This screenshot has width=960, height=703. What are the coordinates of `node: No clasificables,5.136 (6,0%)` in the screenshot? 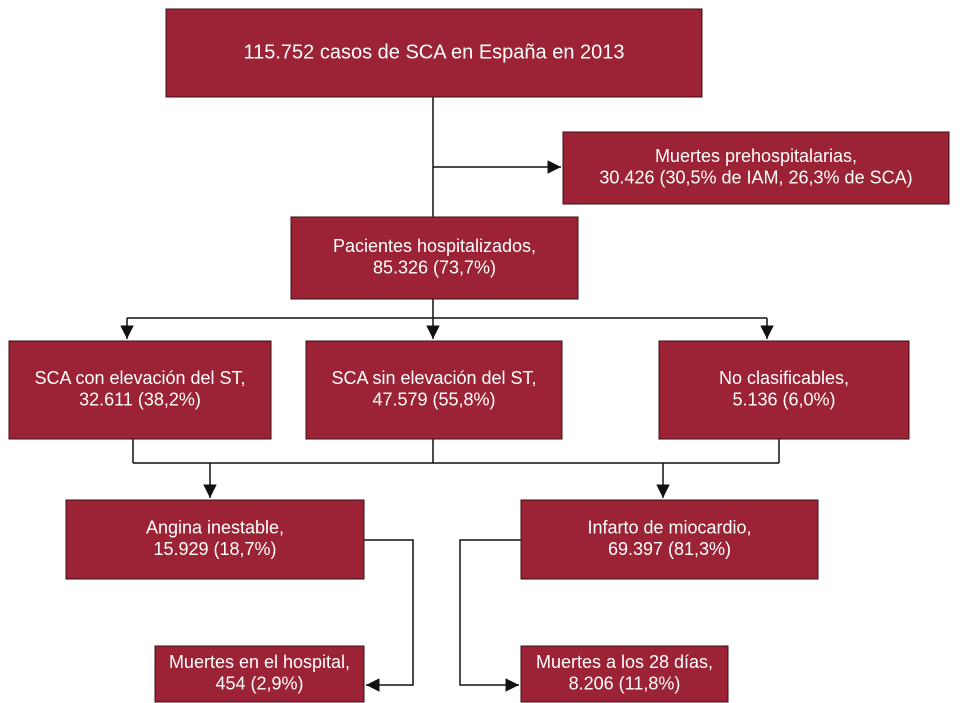 It's located at (784, 390).